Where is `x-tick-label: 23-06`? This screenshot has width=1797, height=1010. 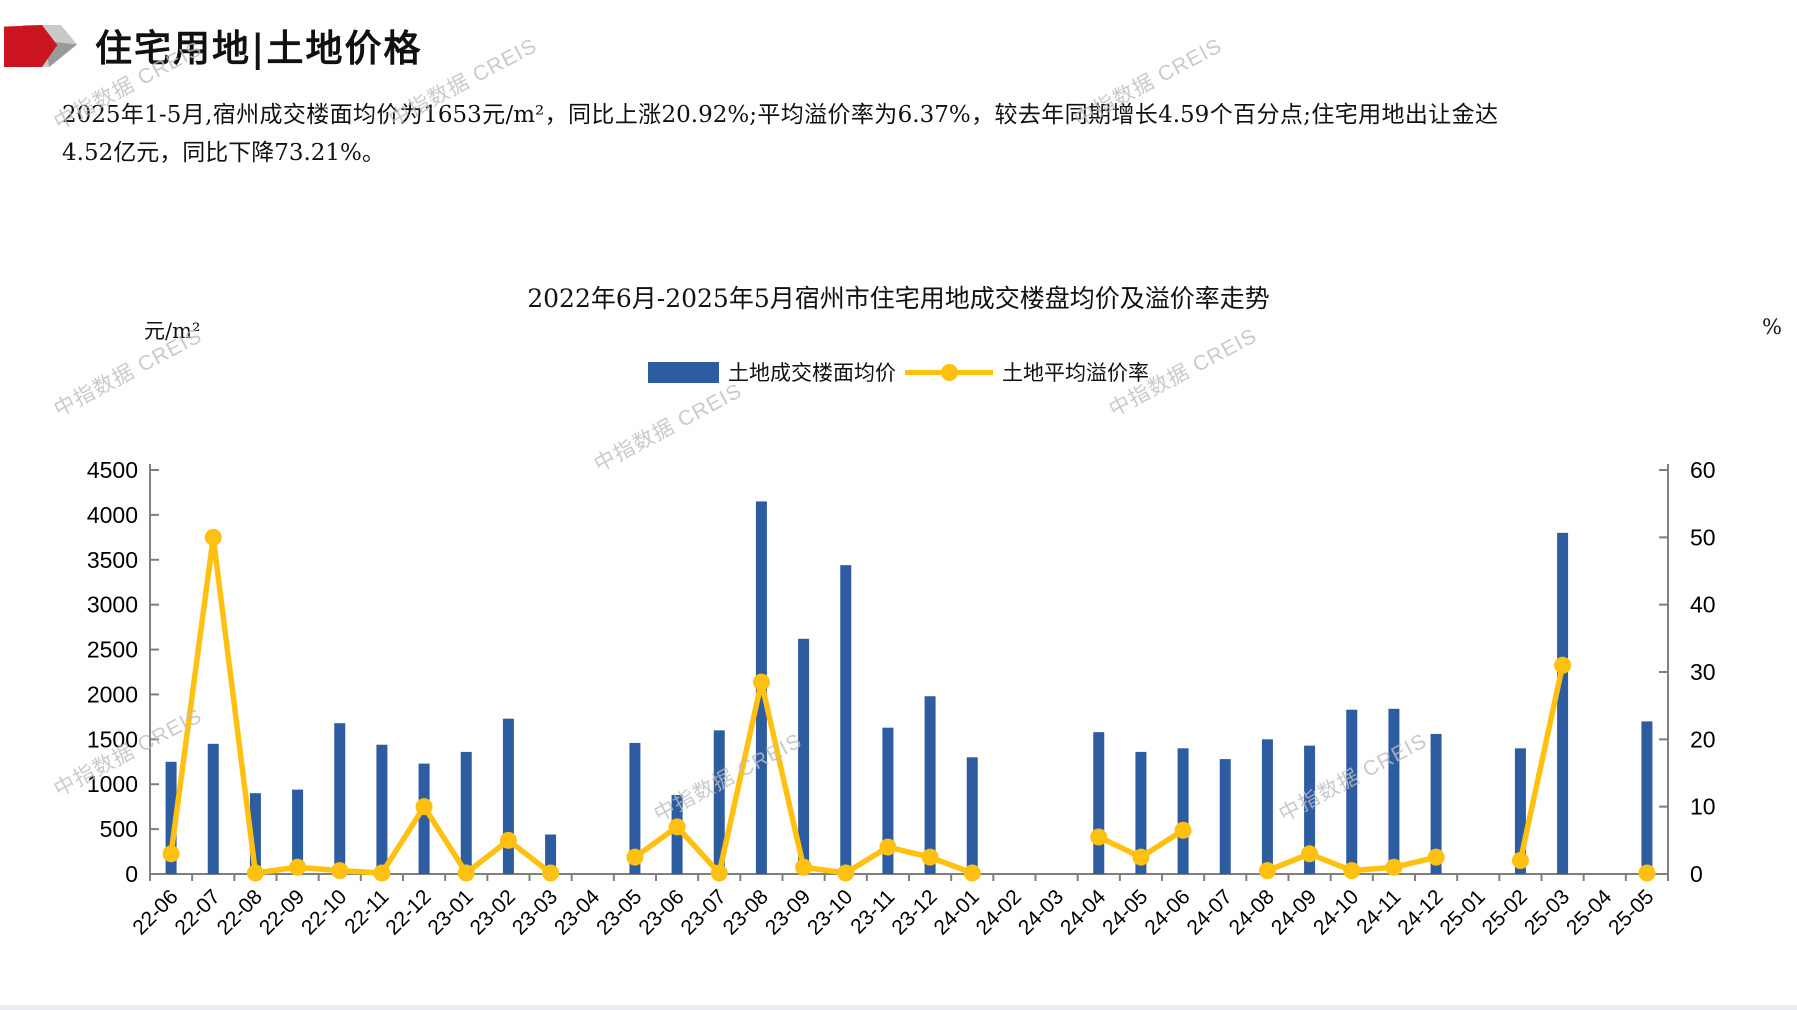 x-tick-label: 23-06 is located at coordinates (661, 912).